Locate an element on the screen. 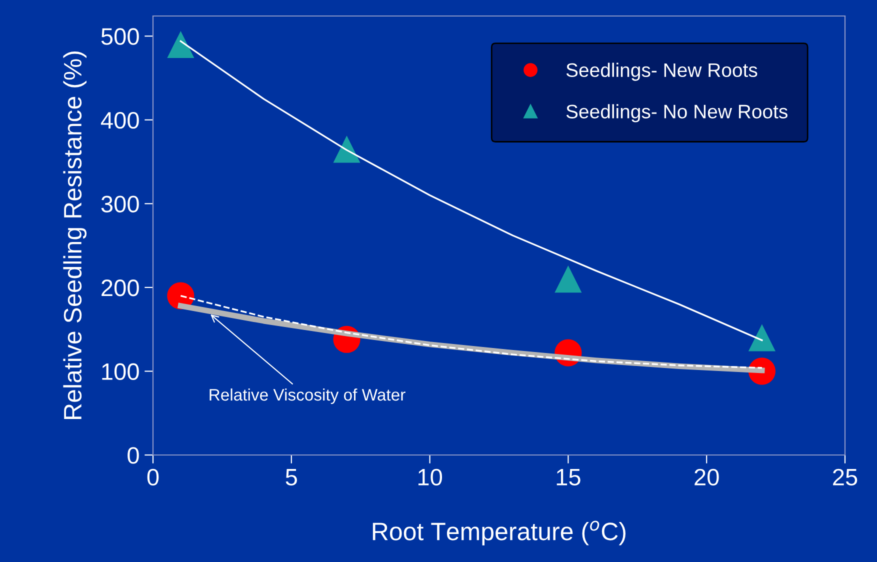 The width and height of the screenshot is (877, 562). y-tick-label: 500 is located at coordinates (120, 36).